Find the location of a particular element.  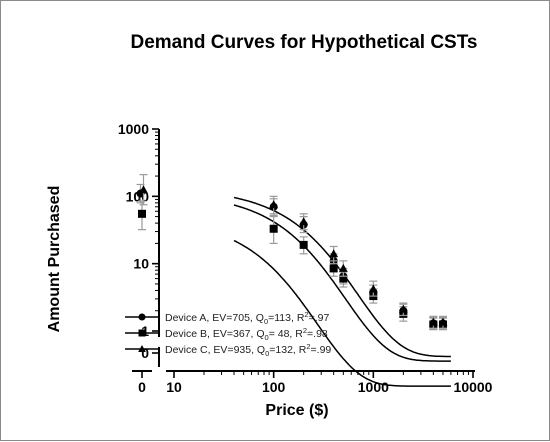

y-tick-label: 10 is located at coordinates (141, 264).